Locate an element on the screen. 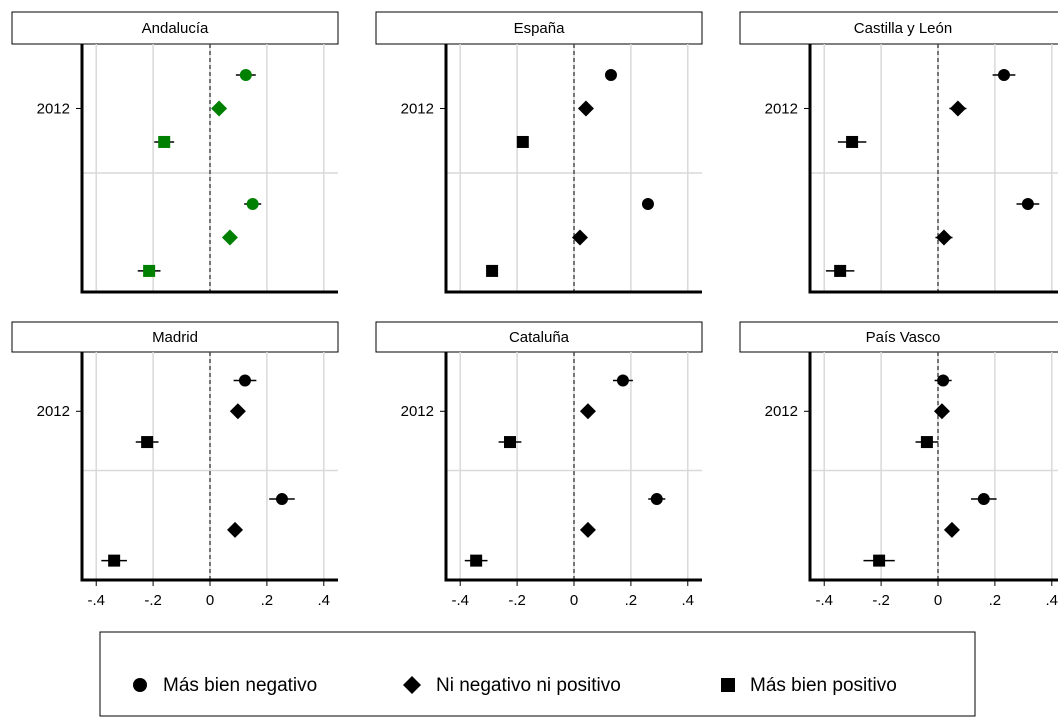 Image resolution: width=1058 pixels, height=720 pixels. panel-title: Andalucía is located at coordinates (175, 28).